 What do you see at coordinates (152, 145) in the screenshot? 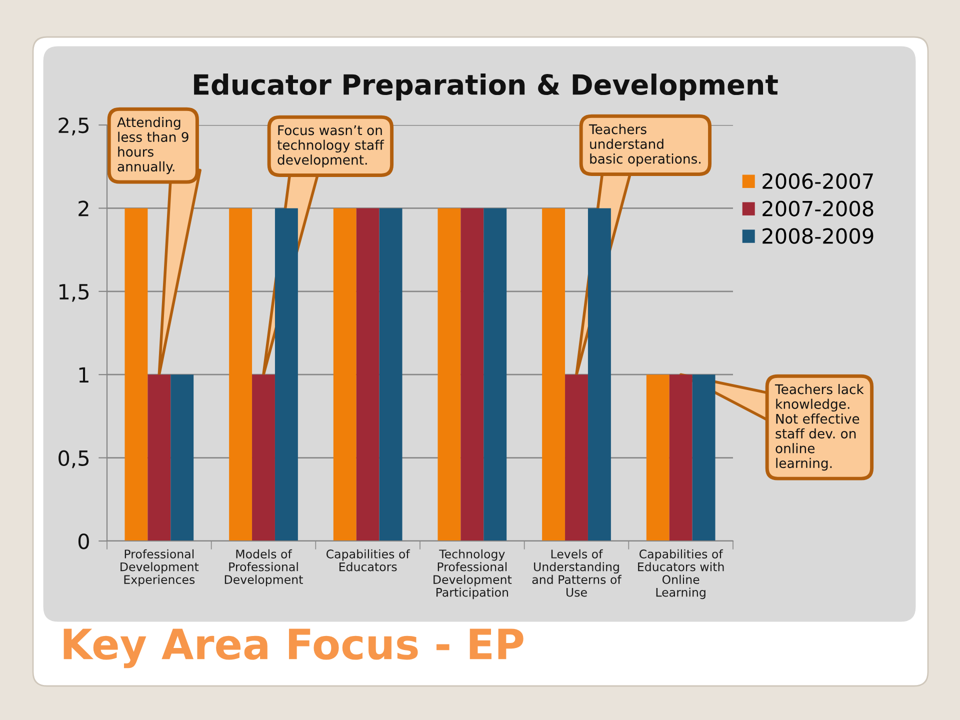
I see `annotation: Attending less than 9 hours annually.` at bounding box center [152, 145].